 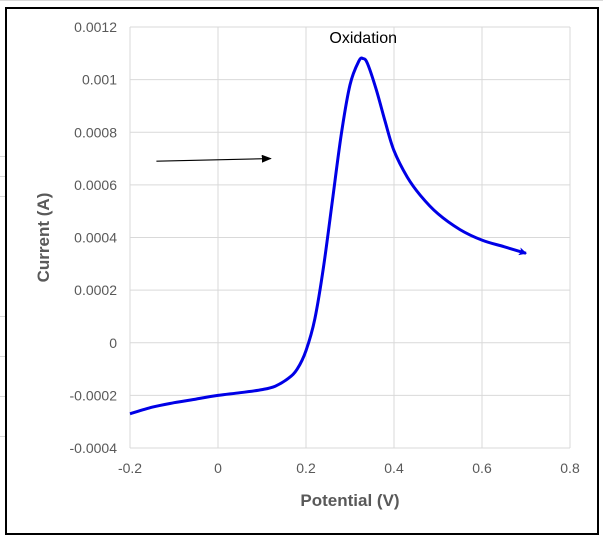 I want to click on annotation-label: Oxidation, so click(x=363, y=38).